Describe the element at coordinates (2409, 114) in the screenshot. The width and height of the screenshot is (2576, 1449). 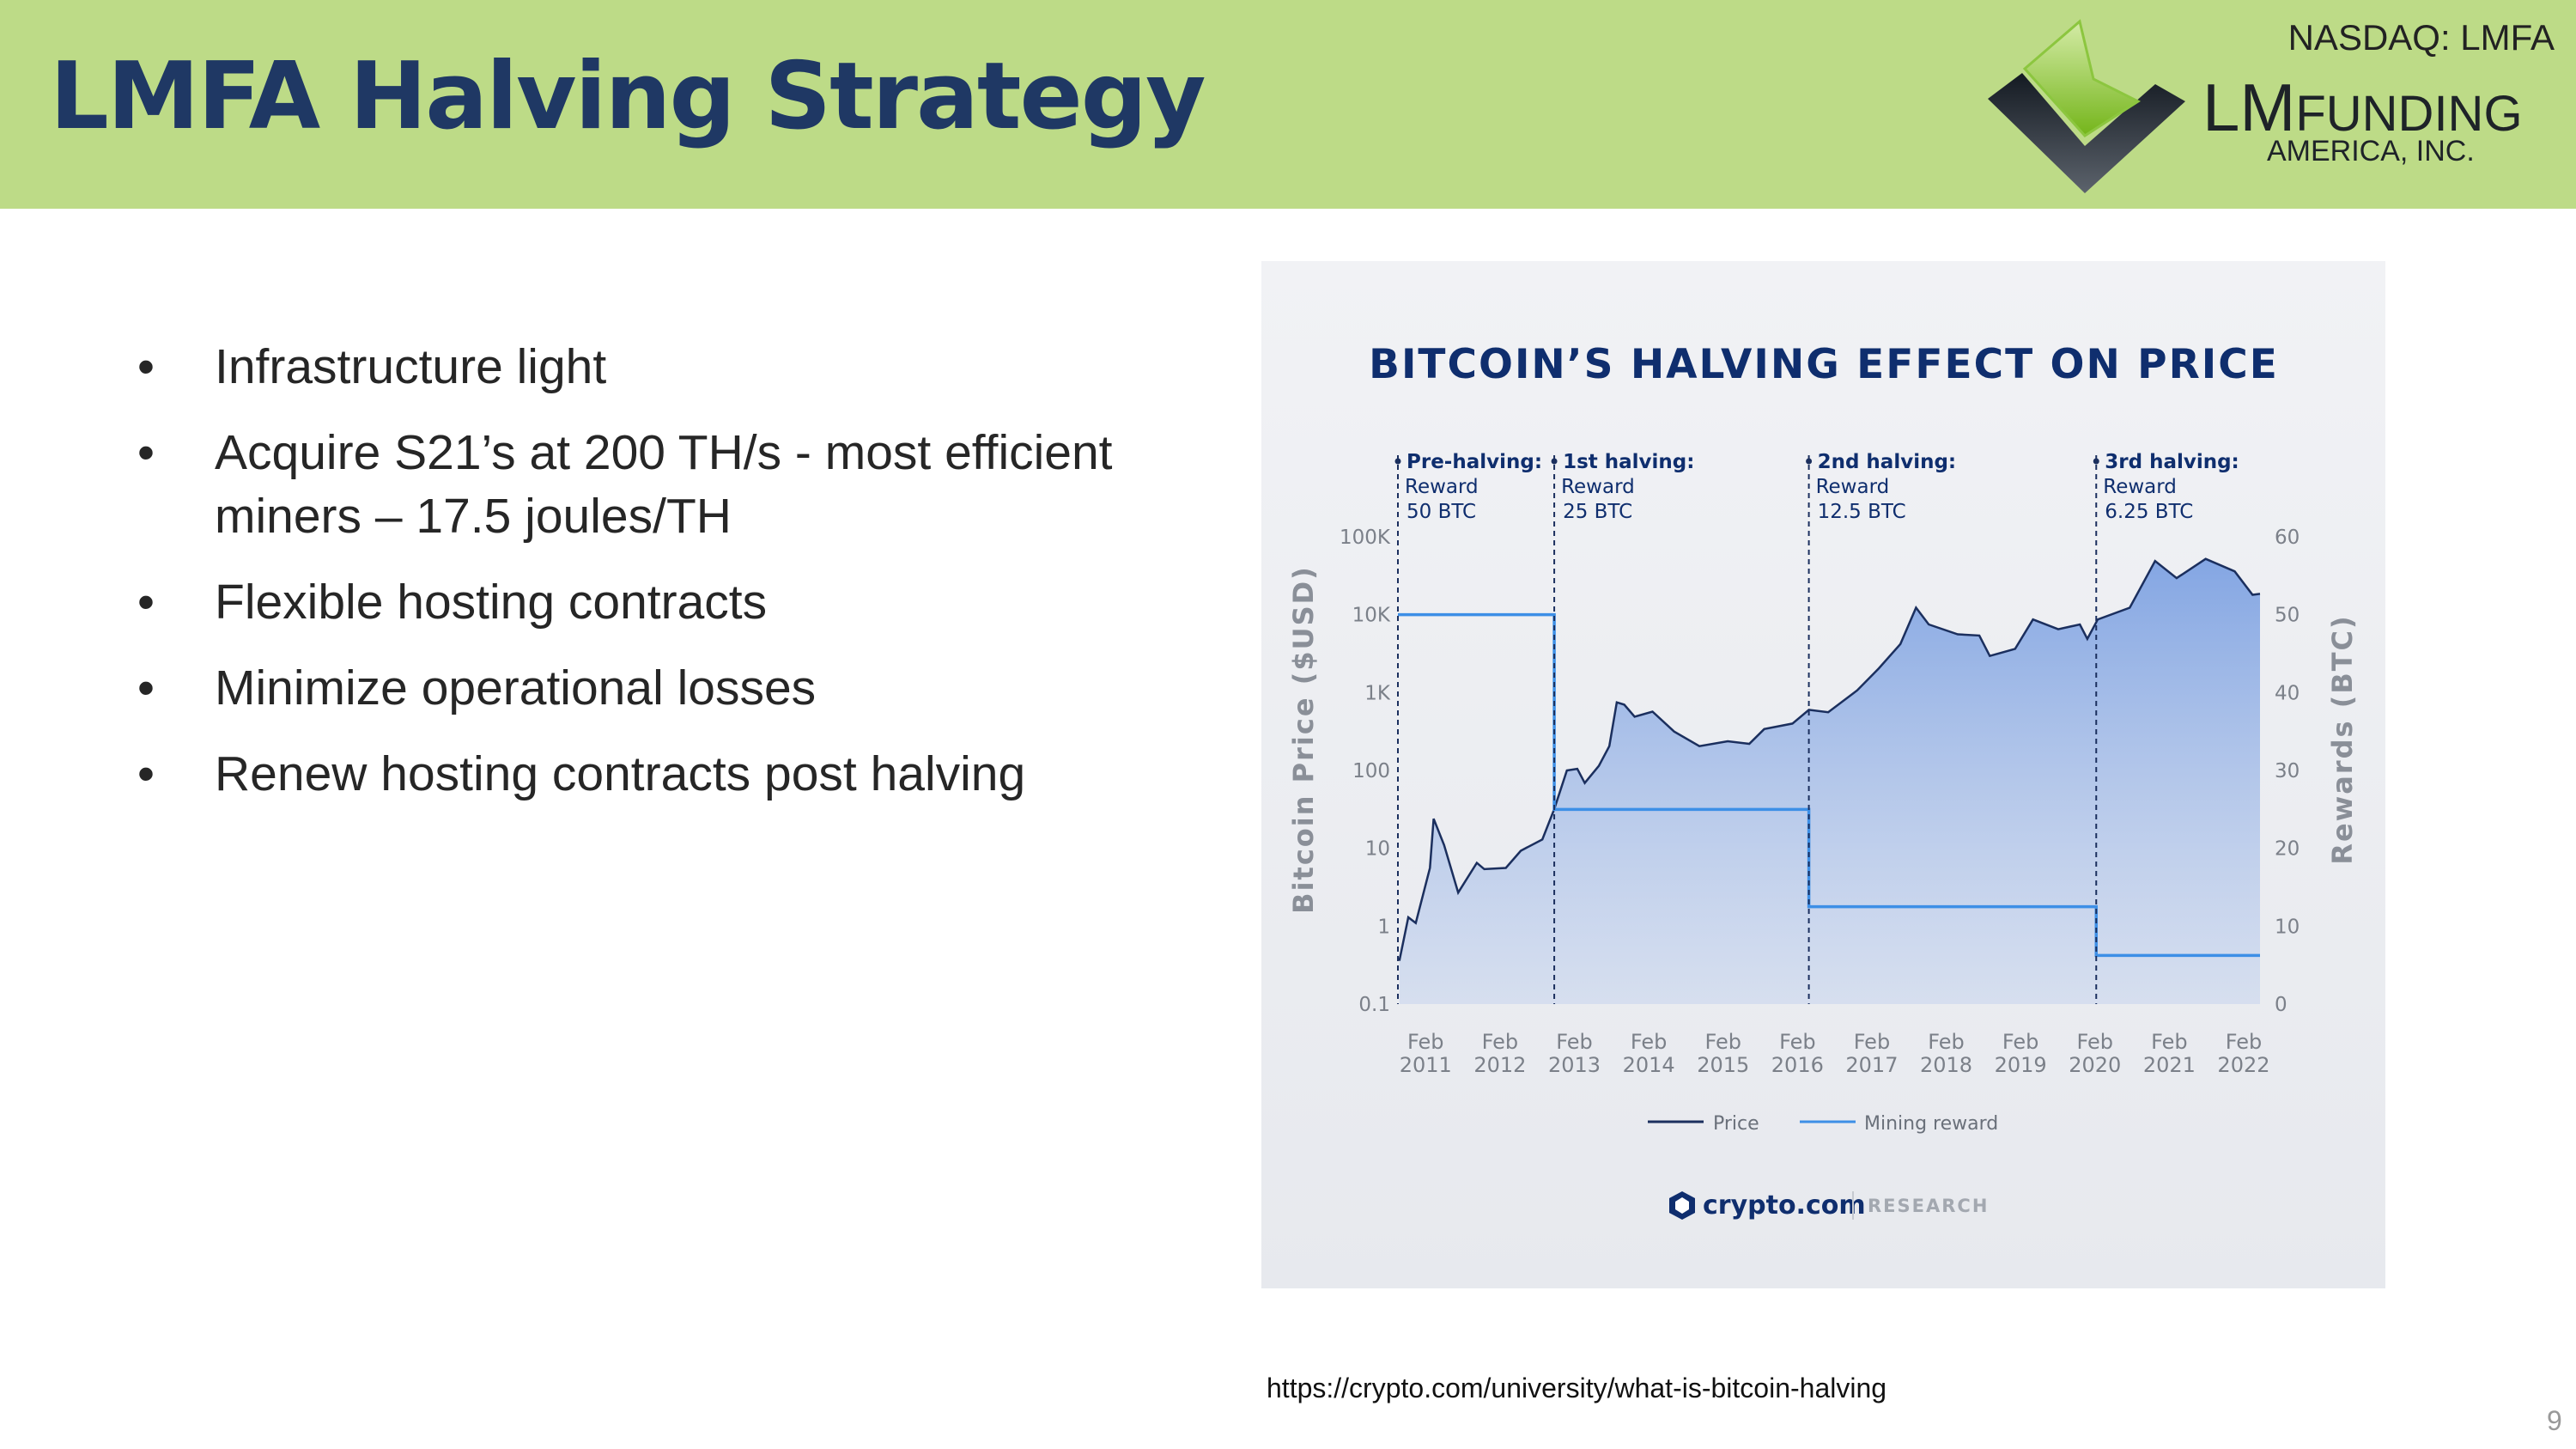
I see `logo-funding: FUNDING` at that location.